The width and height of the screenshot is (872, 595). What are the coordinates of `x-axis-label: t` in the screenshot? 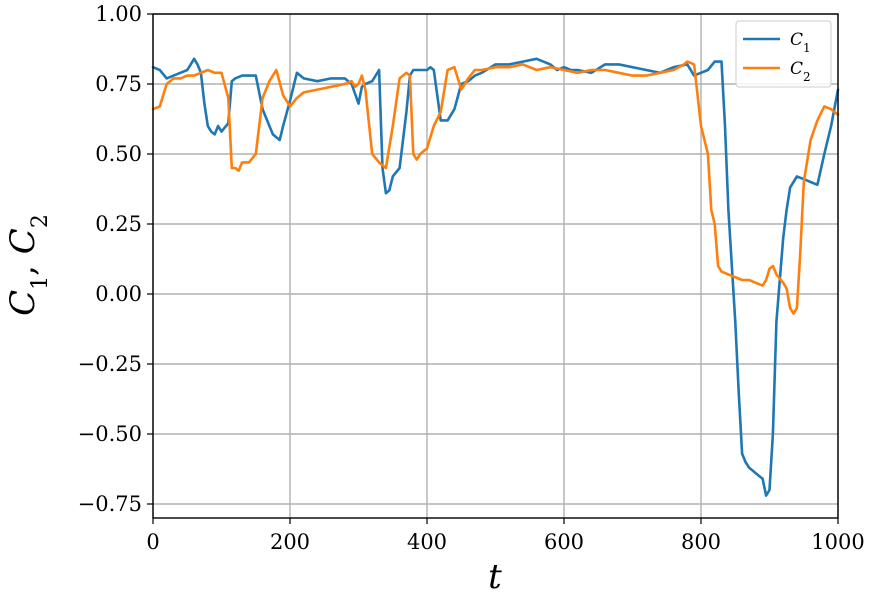 It's located at (495, 576).